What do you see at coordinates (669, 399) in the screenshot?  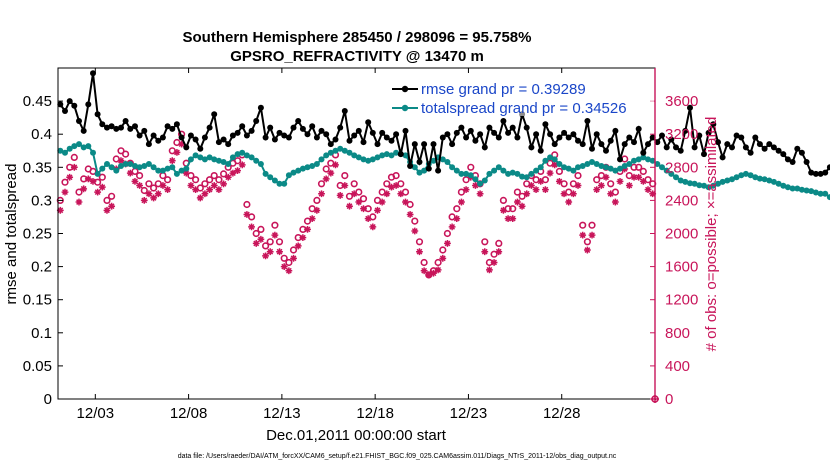 I see `y-right-tick-label: 0` at bounding box center [669, 399].